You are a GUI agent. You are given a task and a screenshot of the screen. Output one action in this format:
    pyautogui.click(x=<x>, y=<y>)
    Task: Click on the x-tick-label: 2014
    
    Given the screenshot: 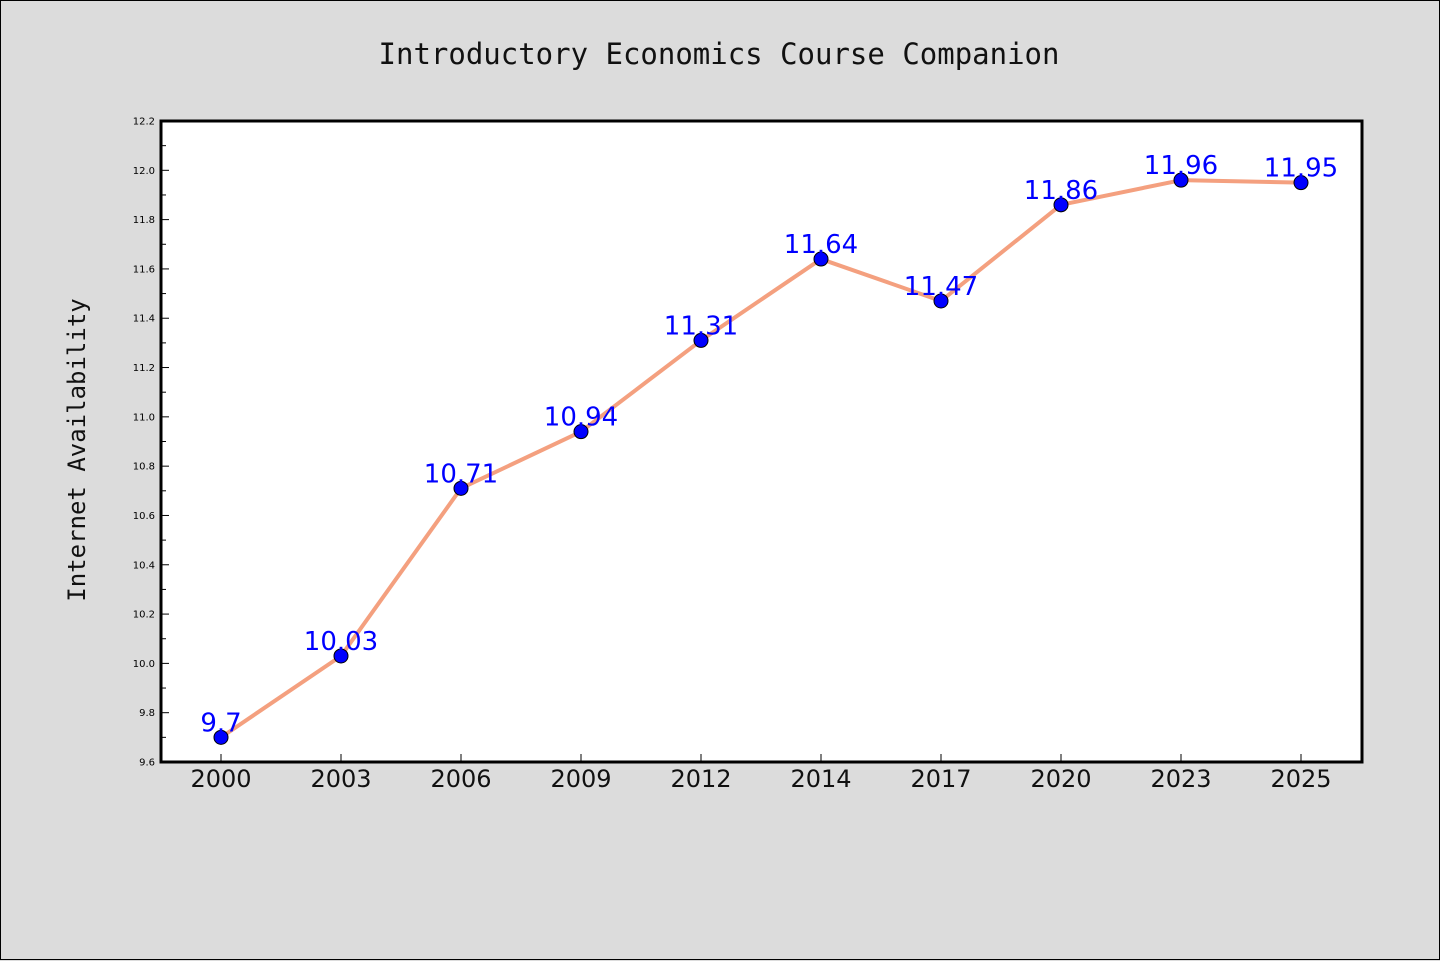 What is the action you would take?
    pyautogui.click(x=820, y=779)
    